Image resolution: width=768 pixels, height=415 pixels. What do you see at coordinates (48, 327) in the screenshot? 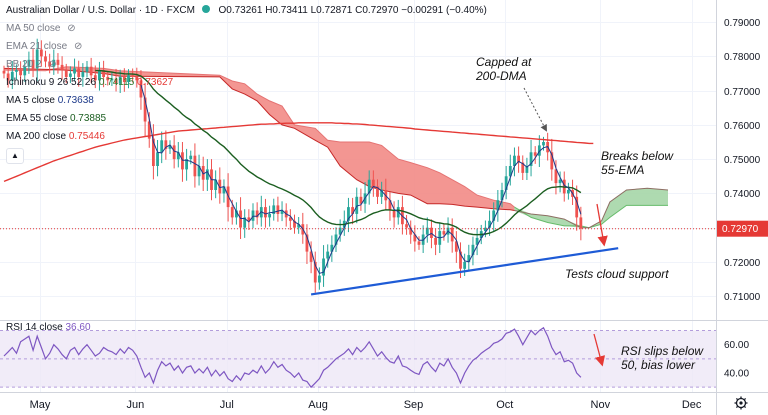
I see `rsi-legend: RSI 14 close 36.60` at bounding box center [48, 327].